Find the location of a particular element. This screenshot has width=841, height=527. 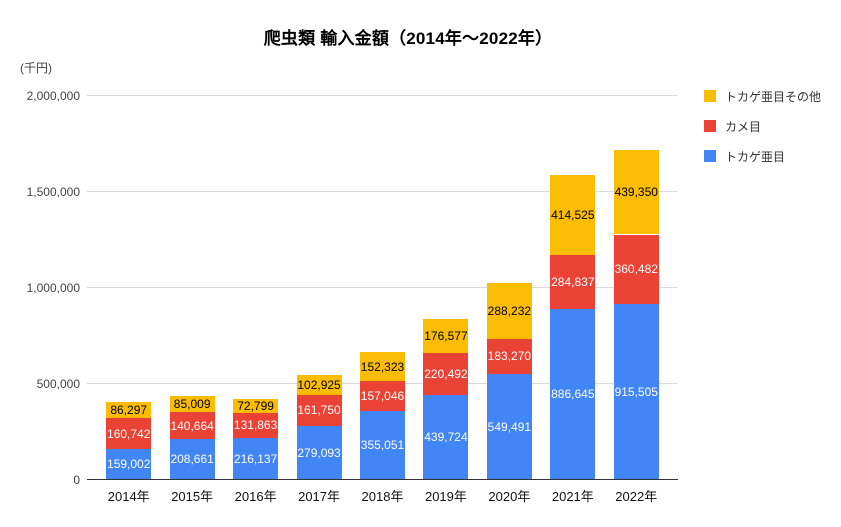

bar-segment-トカゲ亜目-2016年: 216,137 is located at coordinates (256, 459).